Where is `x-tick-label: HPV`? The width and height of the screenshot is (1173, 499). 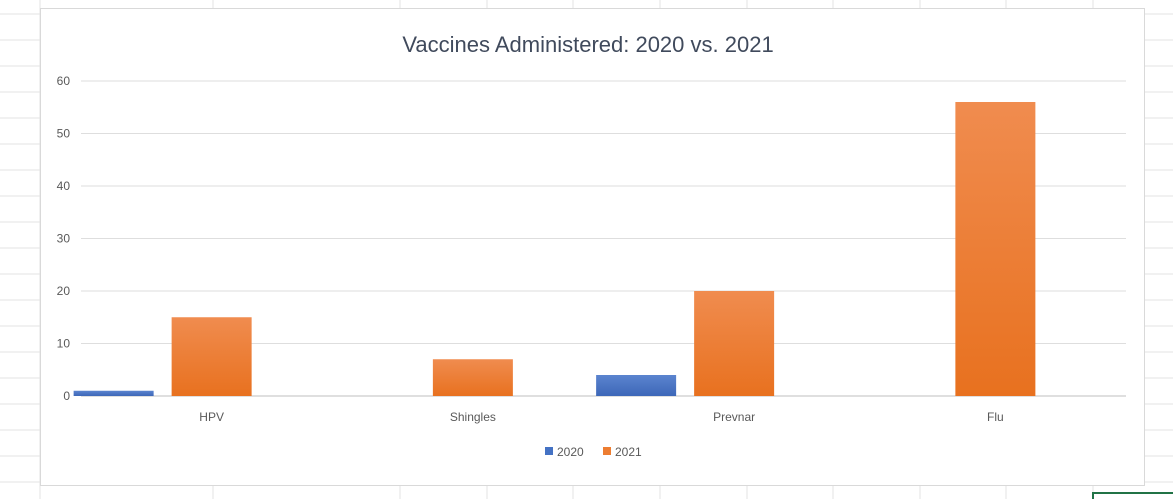 x-tick-label: HPV is located at coordinates (211, 417).